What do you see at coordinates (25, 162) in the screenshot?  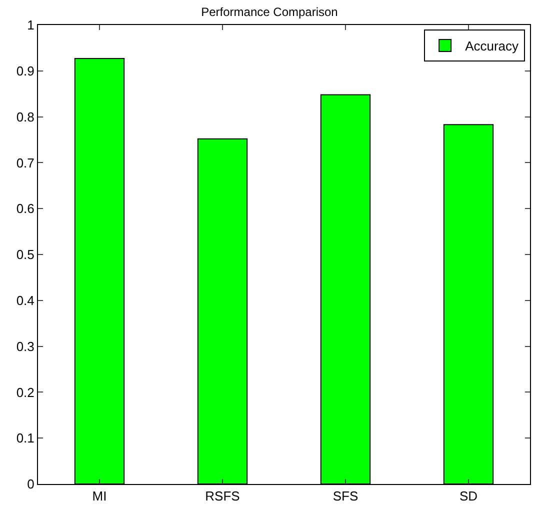 I see `y-tick-label: 0.7` at bounding box center [25, 162].